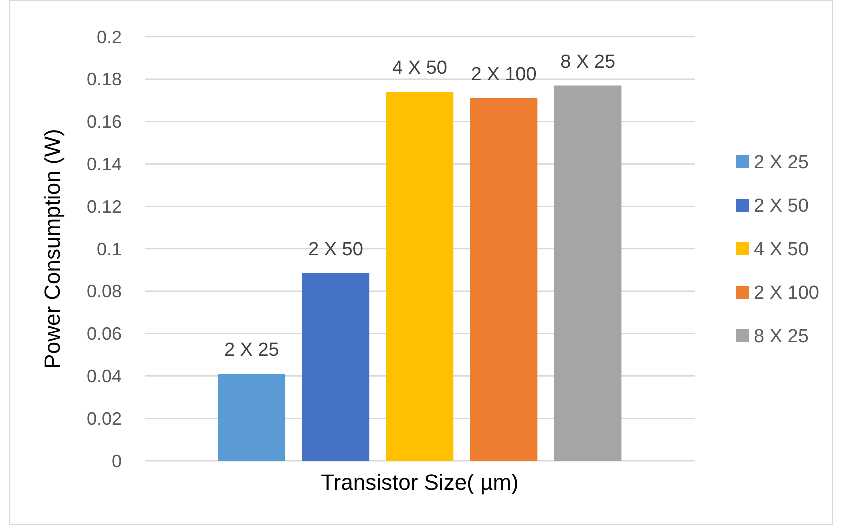 The width and height of the screenshot is (842, 525). I want to click on legend-label: 2 X 100, so click(787, 293).